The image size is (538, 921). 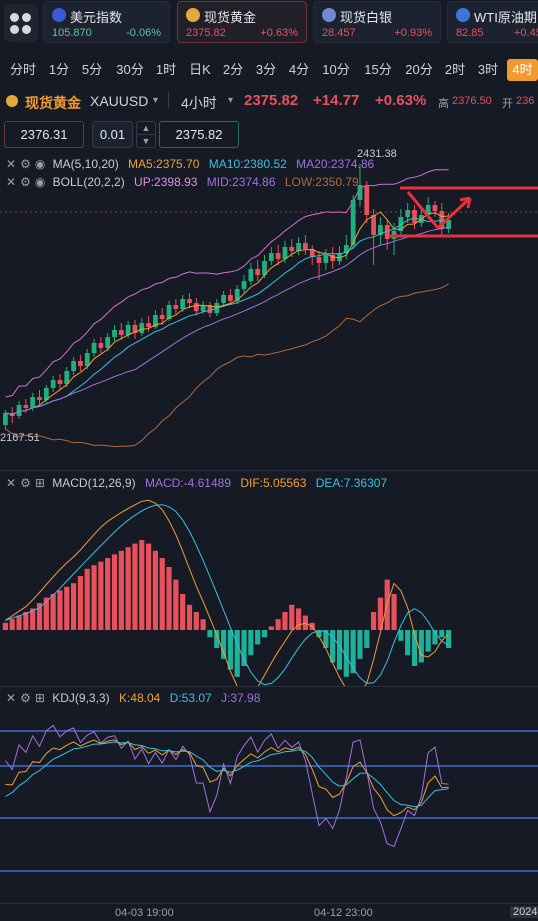 I want to click on interval-tab: 20分, so click(x=419, y=69).